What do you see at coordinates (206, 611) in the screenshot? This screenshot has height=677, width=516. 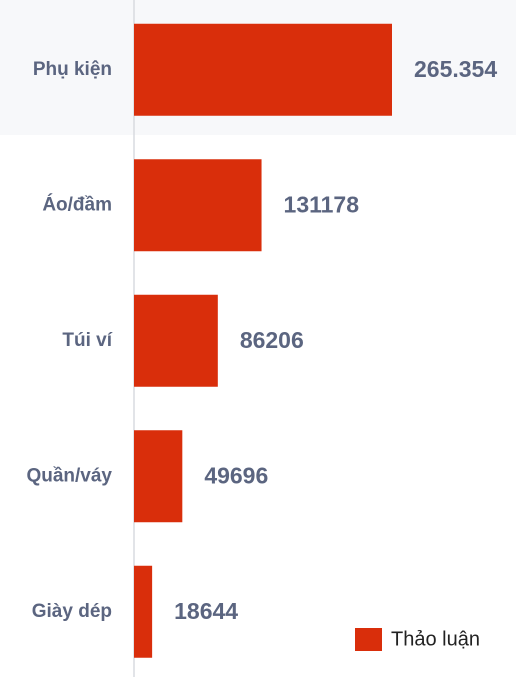 I see `value-label: 18644` at bounding box center [206, 611].